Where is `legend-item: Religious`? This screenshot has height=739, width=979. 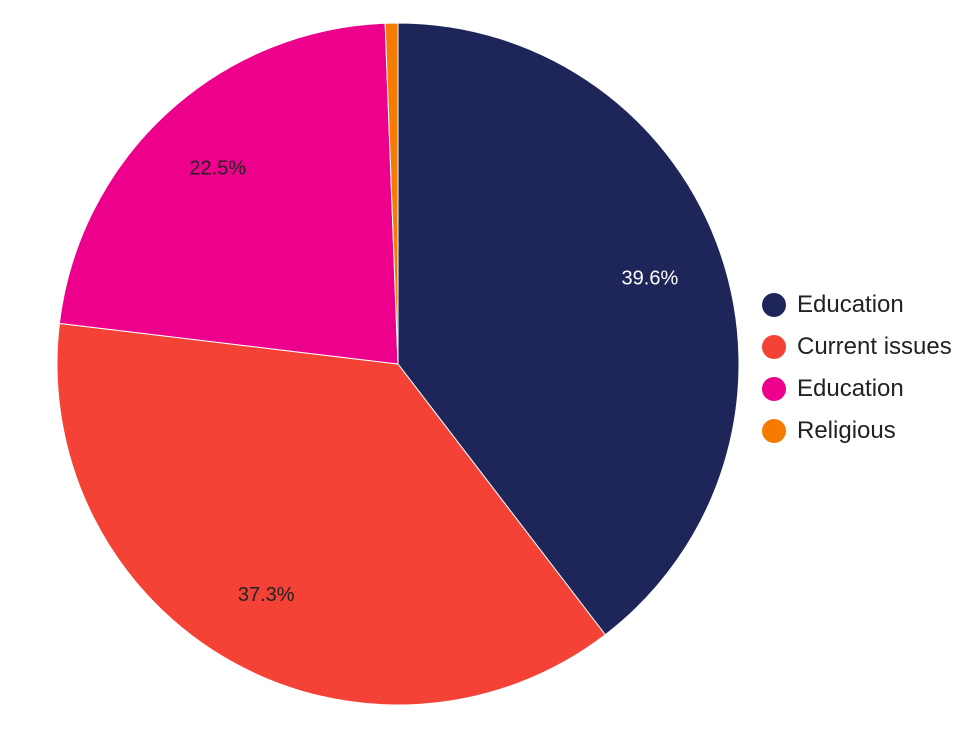
legend-item: Religious is located at coordinates (857, 431).